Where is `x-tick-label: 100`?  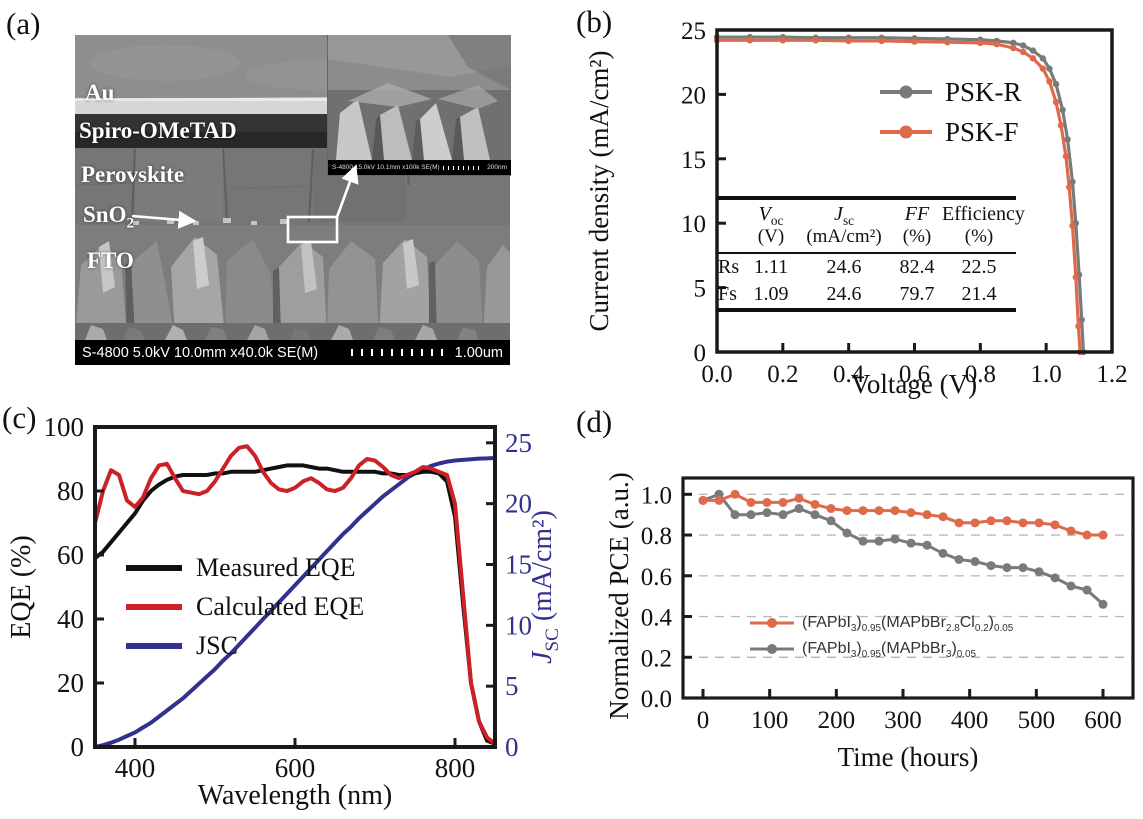
x-tick-label: 100 is located at coordinates (770, 720).